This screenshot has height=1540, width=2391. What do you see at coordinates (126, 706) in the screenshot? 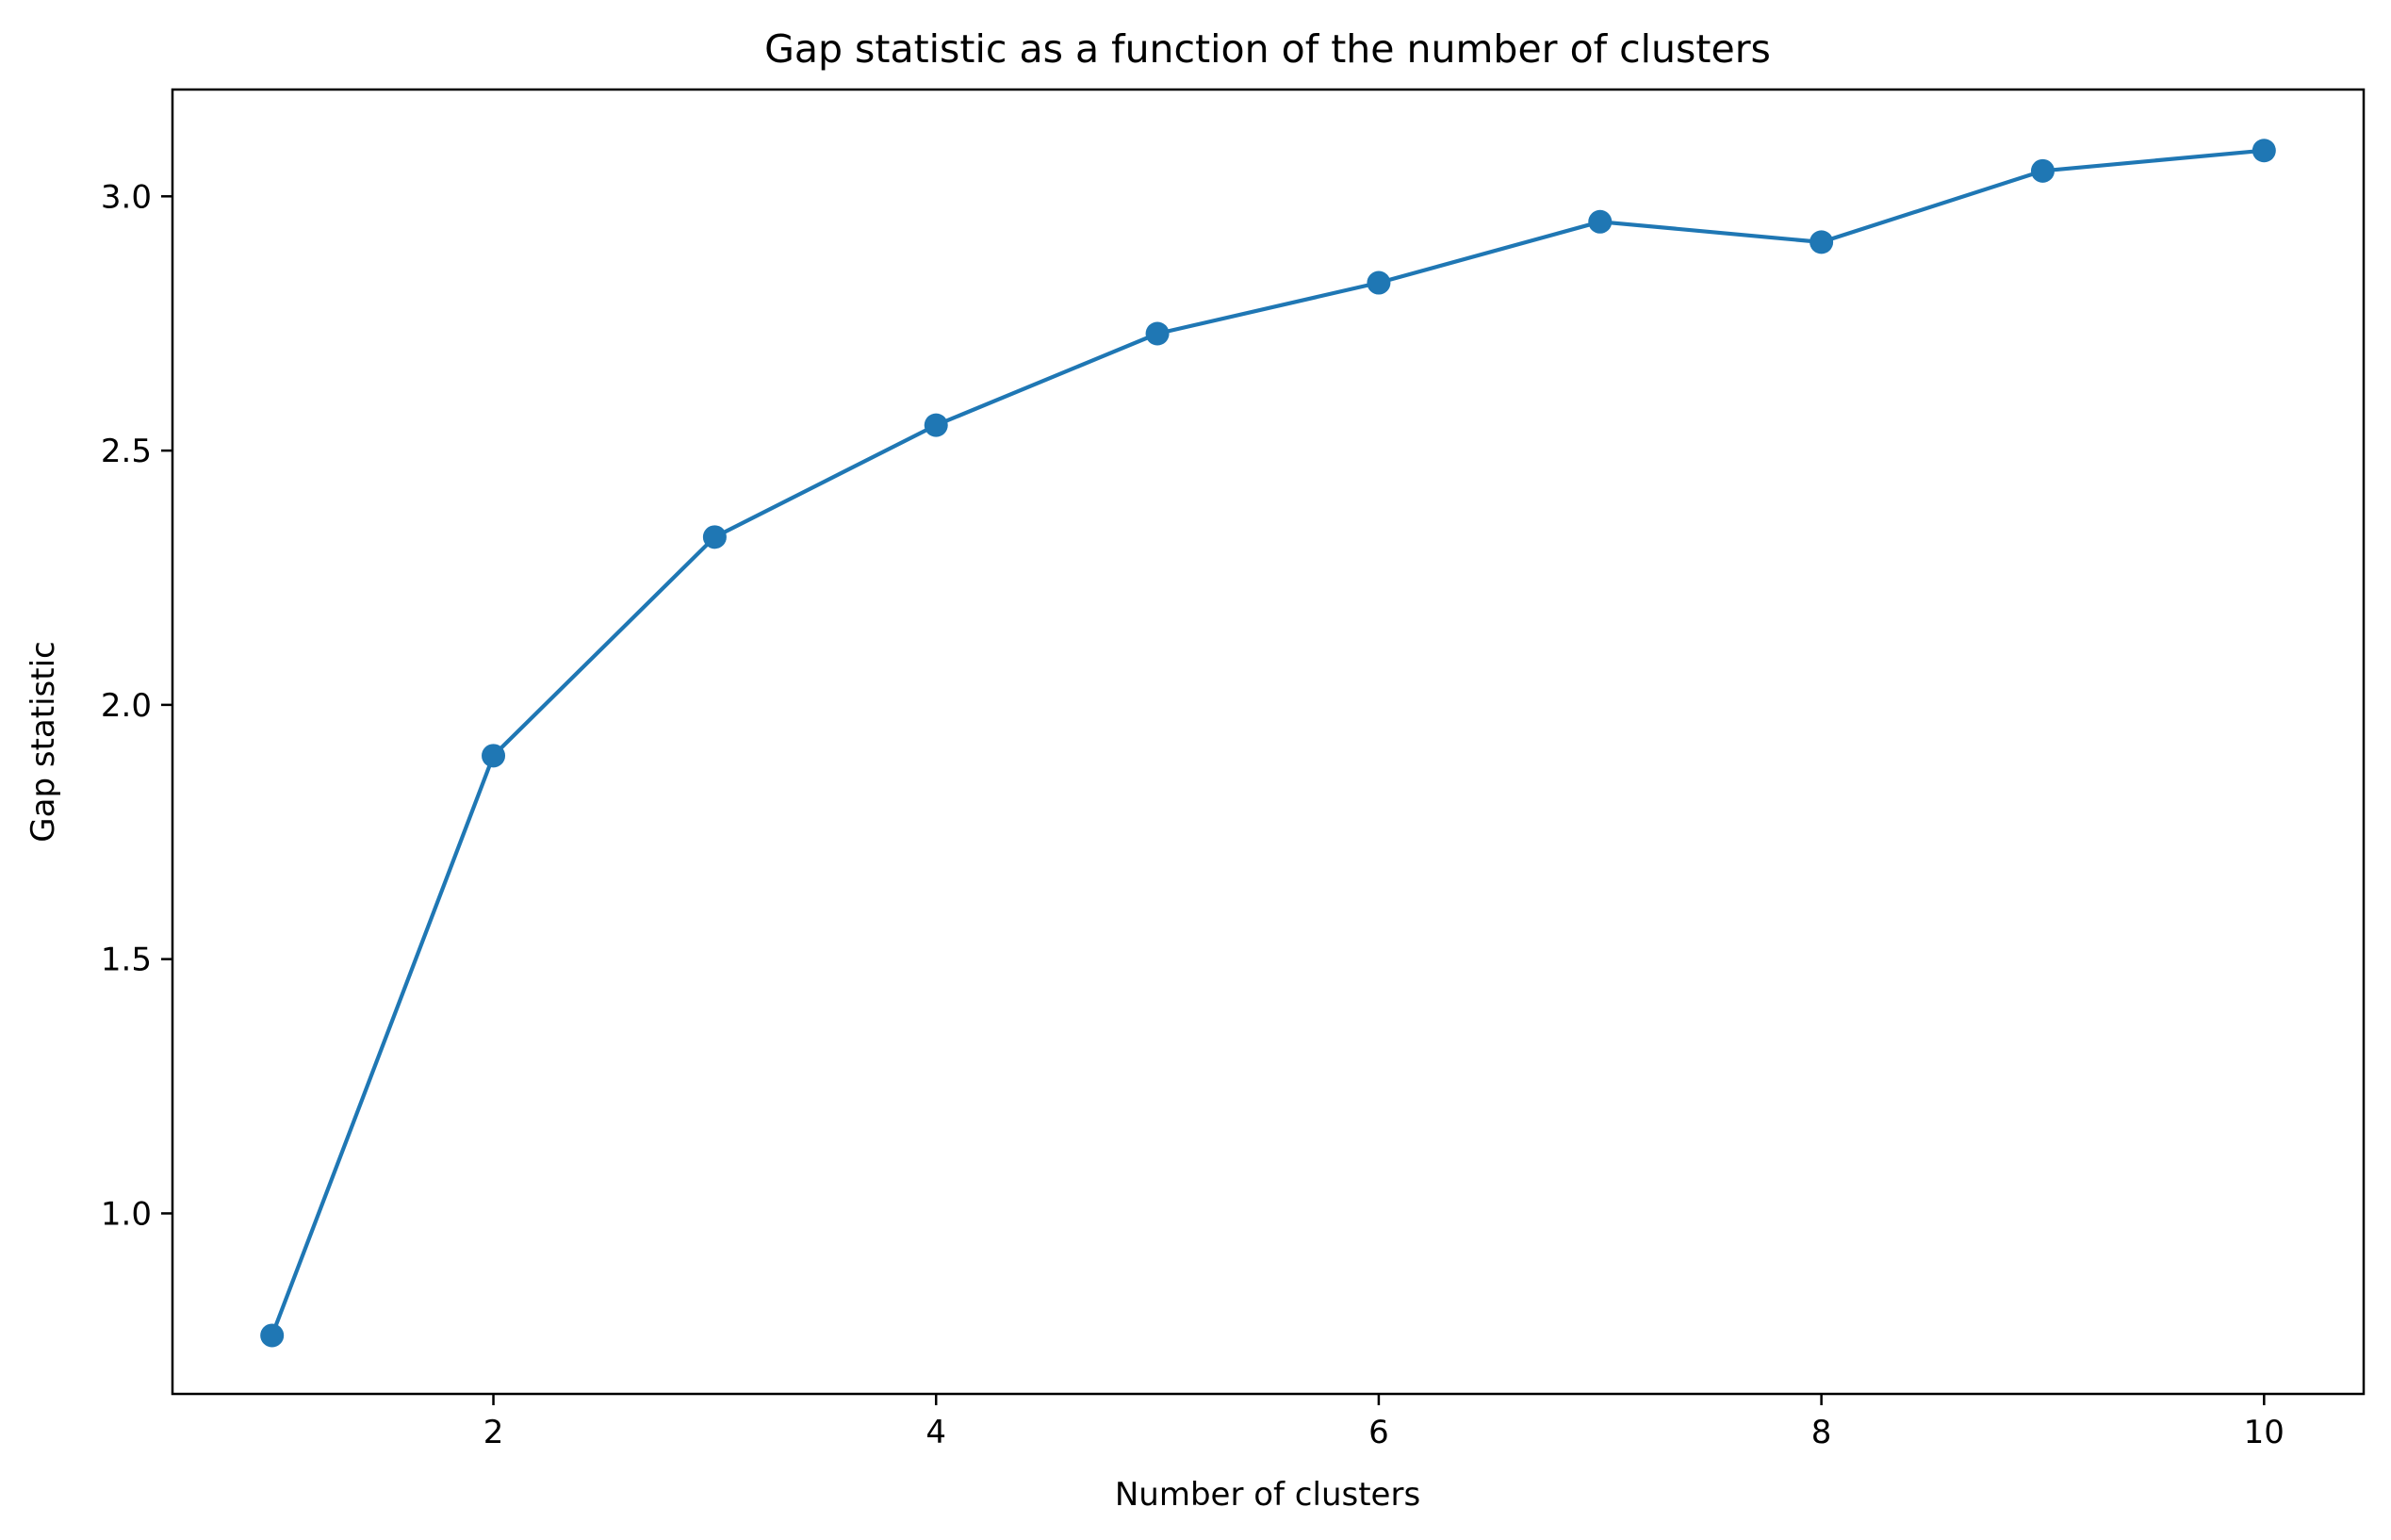
I see `y-tick-label: 2.0` at bounding box center [126, 706].